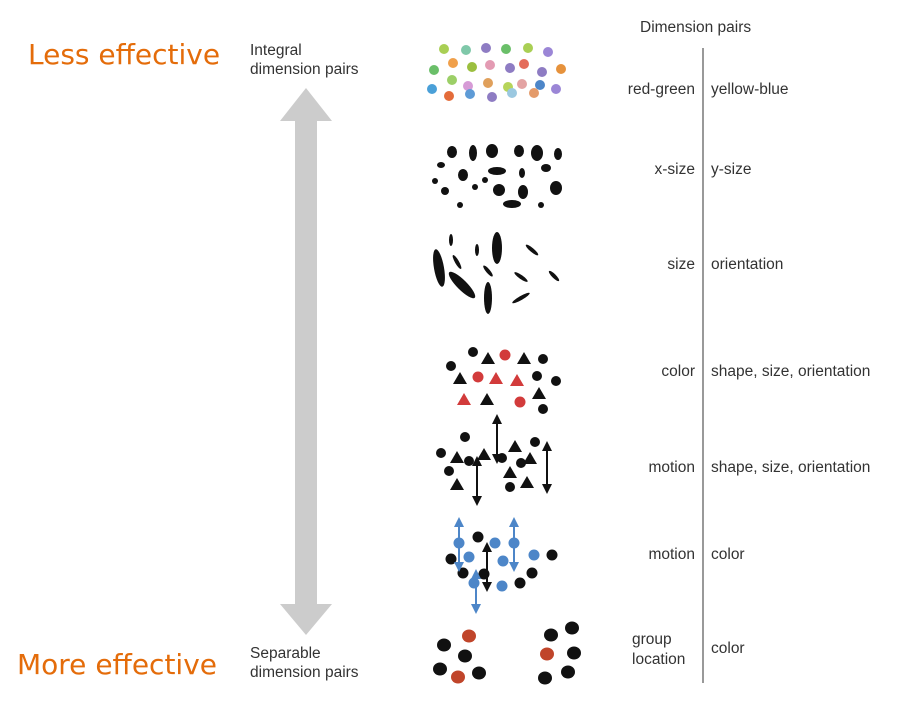 The image size is (917, 711). I want to click on color-shape-symbols, so click(503, 380).